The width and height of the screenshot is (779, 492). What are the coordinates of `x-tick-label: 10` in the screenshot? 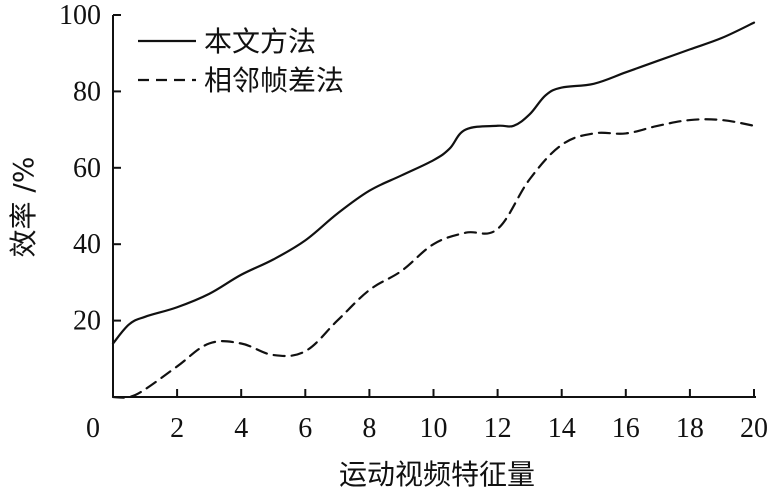 It's located at (434, 428).